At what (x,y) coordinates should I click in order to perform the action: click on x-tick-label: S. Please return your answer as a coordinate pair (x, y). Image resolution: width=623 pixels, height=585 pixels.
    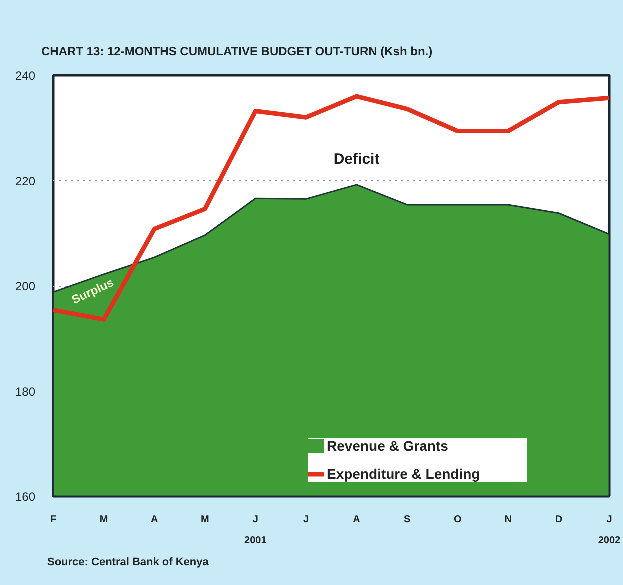
    Looking at the image, I should click on (407, 520).